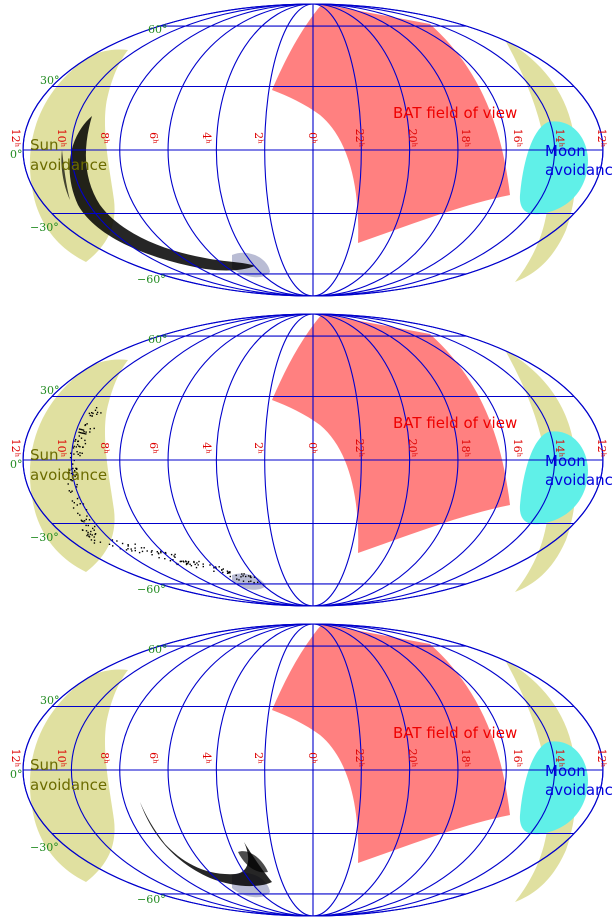 This screenshot has width=612, height=920. I want to click on moon-avoidance-region, so click(553, 788).